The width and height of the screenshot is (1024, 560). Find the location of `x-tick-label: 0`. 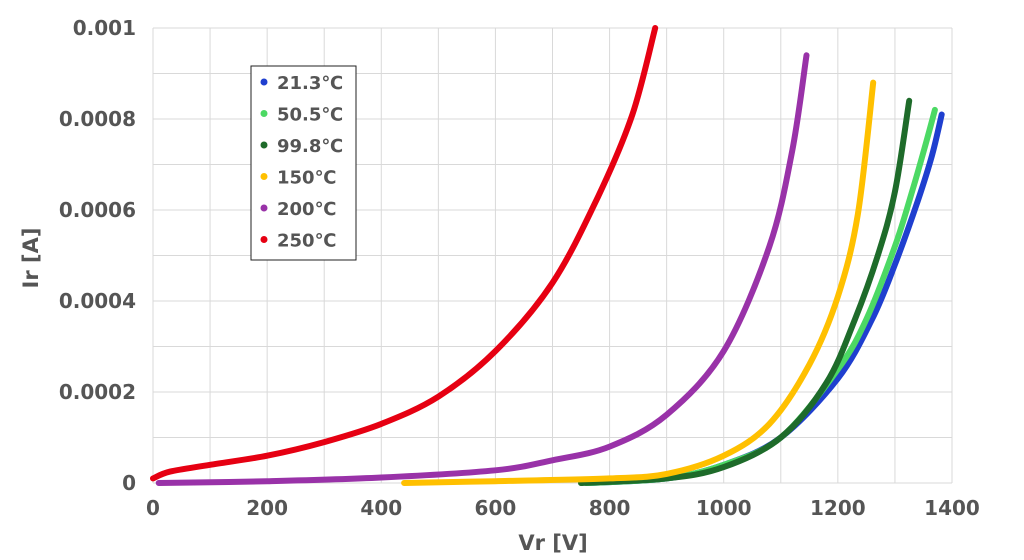

x-tick-label: 0 is located at coordinates (153, 508).